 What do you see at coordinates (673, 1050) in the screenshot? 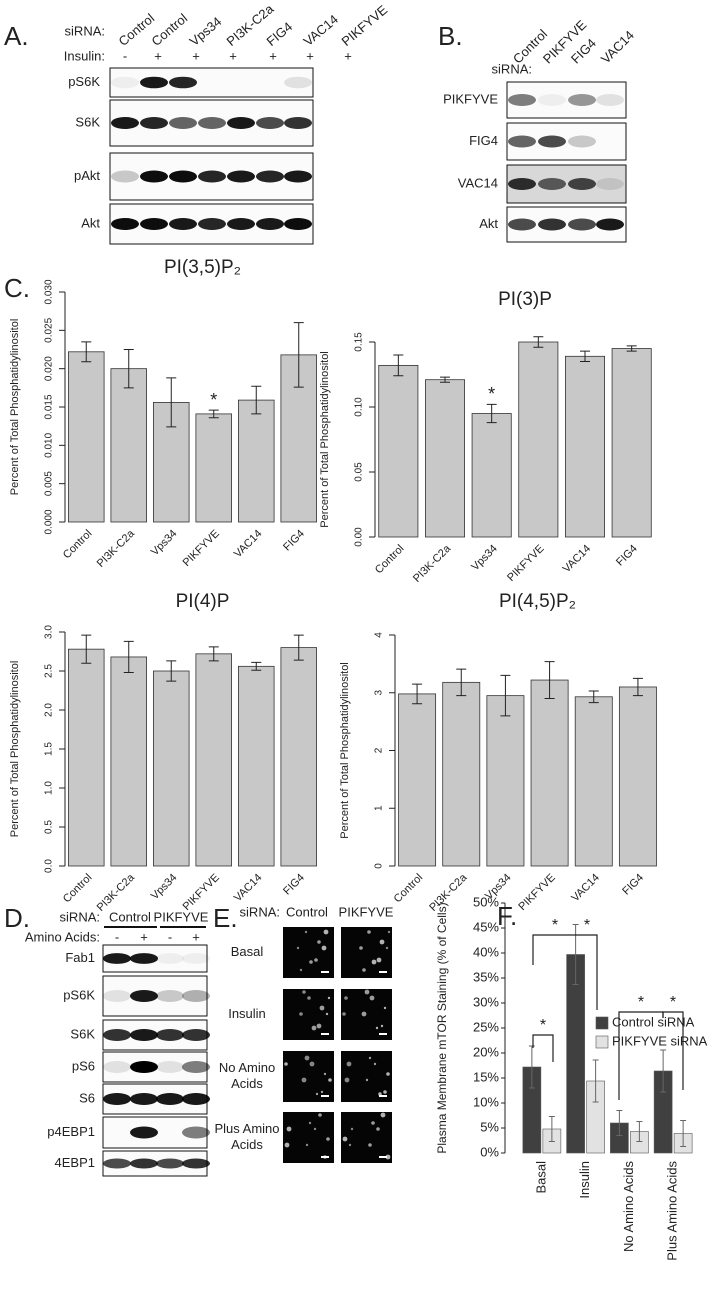
I see `significance-bracket` at bounding box center [673, 1050].